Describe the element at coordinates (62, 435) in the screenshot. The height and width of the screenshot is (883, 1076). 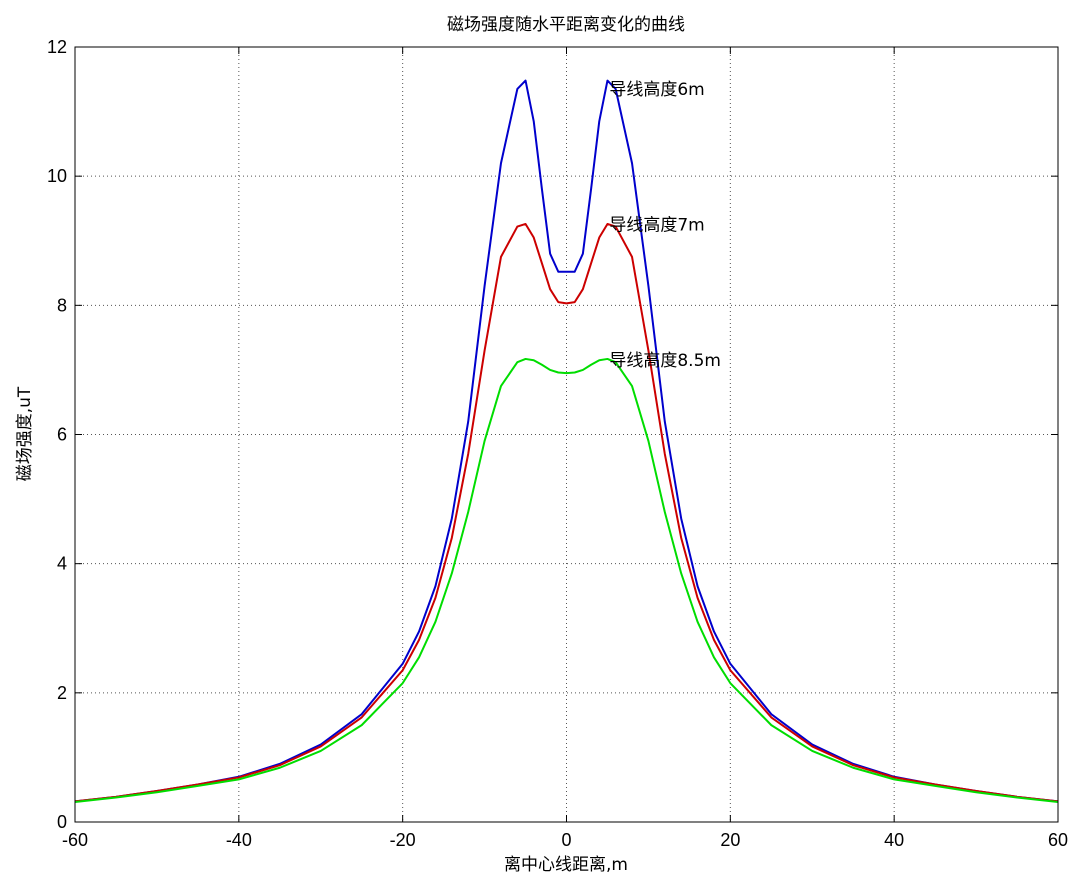
I see `y-tick-label: 6` at that location.